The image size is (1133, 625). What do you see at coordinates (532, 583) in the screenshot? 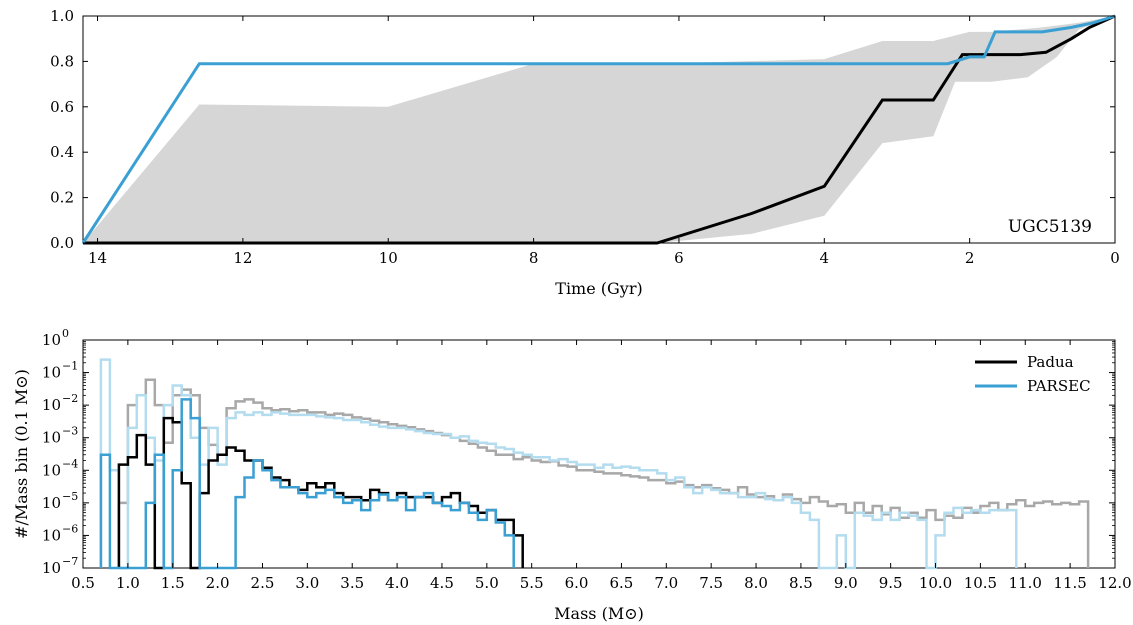
I see `hist-x-tick-label: 5.5` at bounding box center [532, 583].